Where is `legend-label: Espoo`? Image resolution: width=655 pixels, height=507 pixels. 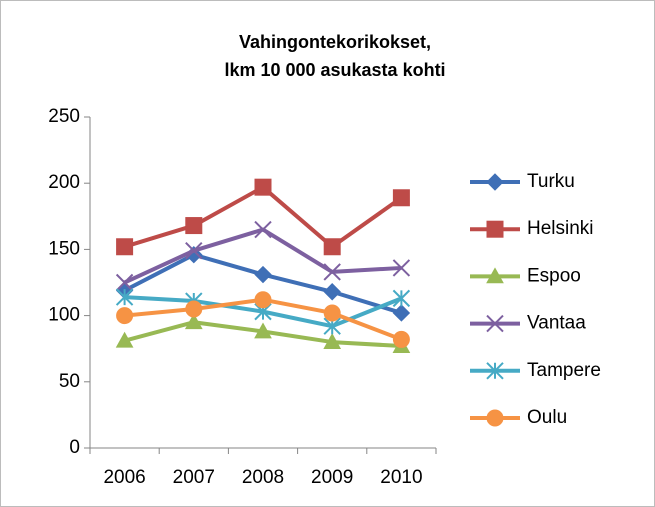
legend-label: Espoo is located at coordinates (554, 275).